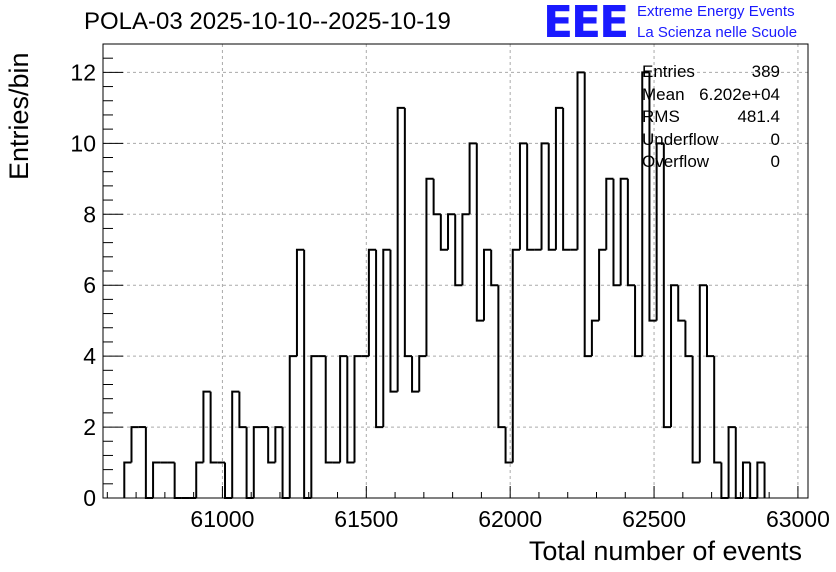 This screenshot has width=836, height=572. Describe the element at coordinates (798, 519) in the screenshot. I see `x-tick-label: 63000` at that location.